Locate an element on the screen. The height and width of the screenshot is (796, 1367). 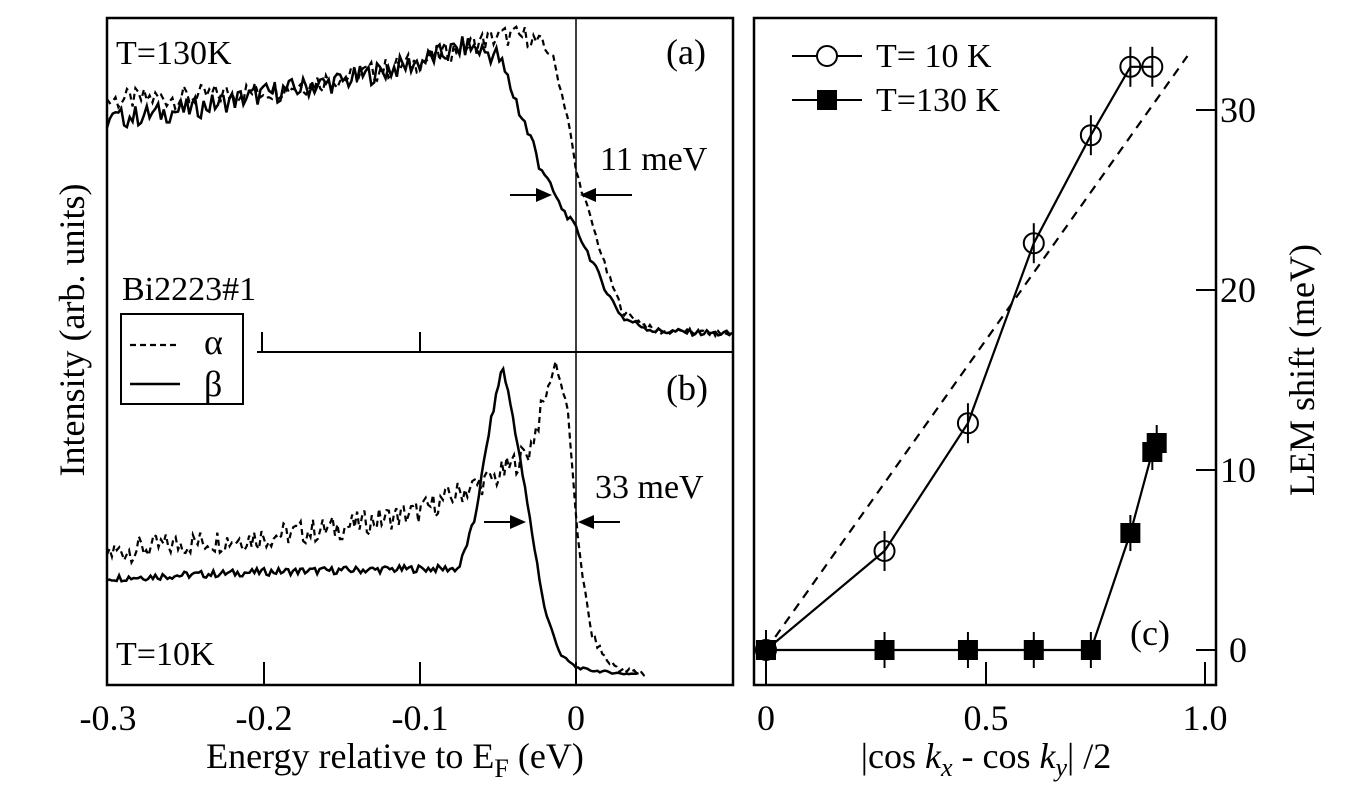
left-x-axis-label: Energy relative to EF (eV) is located at coordinates (395, 759).